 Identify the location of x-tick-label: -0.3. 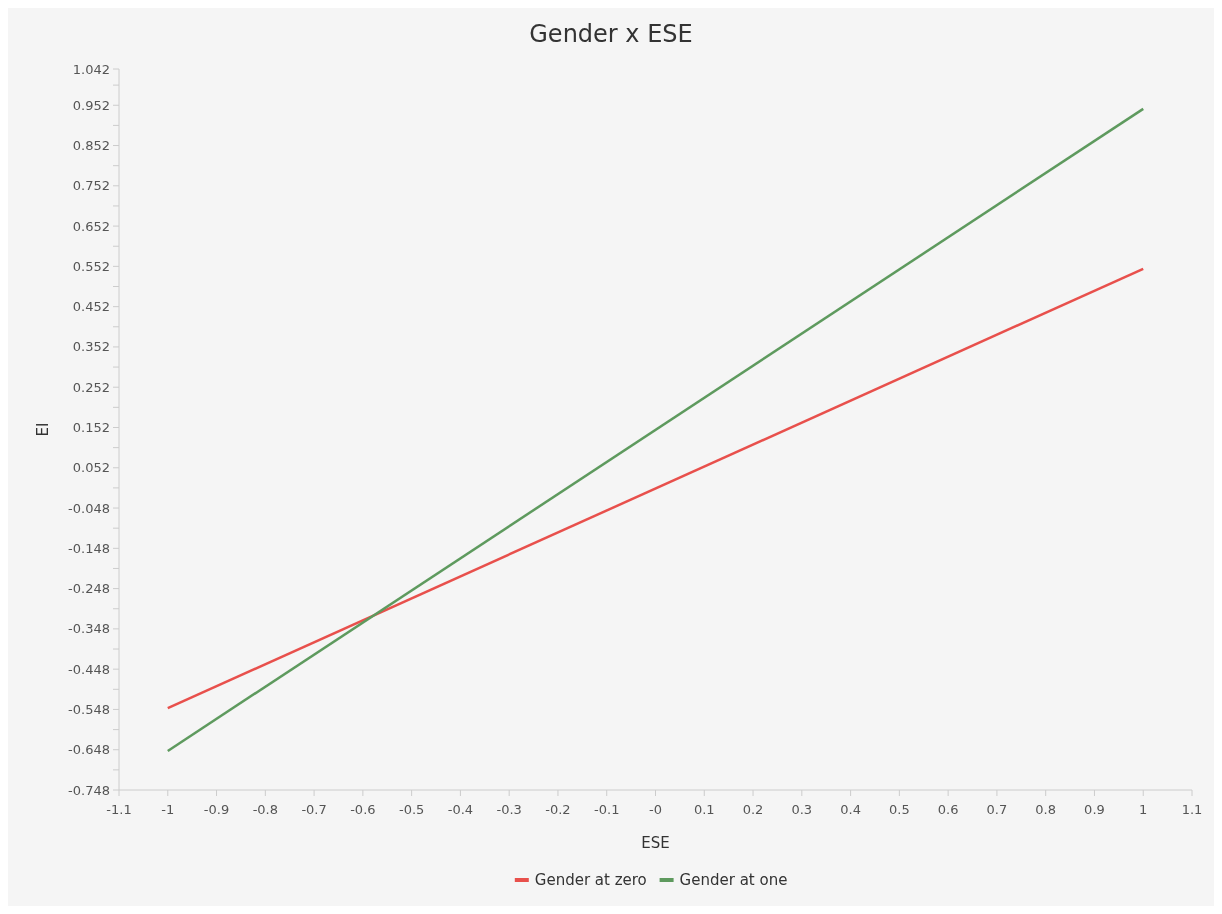
(509, 809).